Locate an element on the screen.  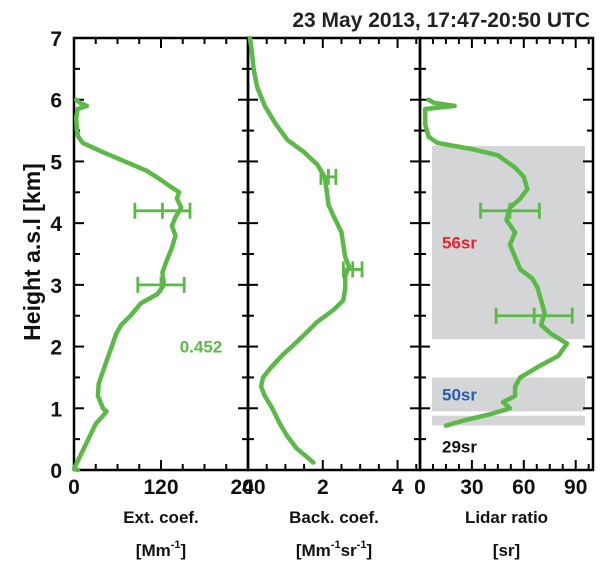
x-tick-label: 240 is located at coordinates (247, 487).